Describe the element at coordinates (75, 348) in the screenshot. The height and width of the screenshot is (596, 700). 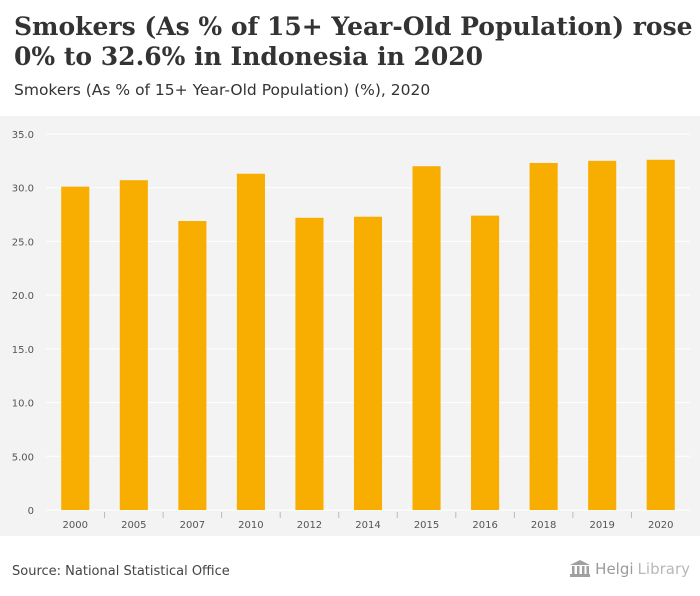
I see `bar-2000` at that location.